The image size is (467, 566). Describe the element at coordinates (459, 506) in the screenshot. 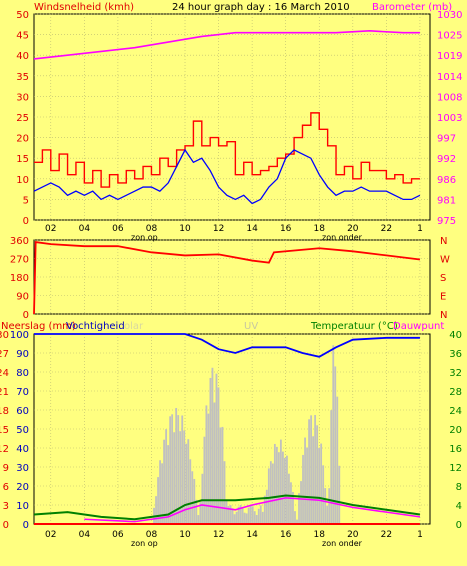

I see `temp-tick-label: 4` at that location.